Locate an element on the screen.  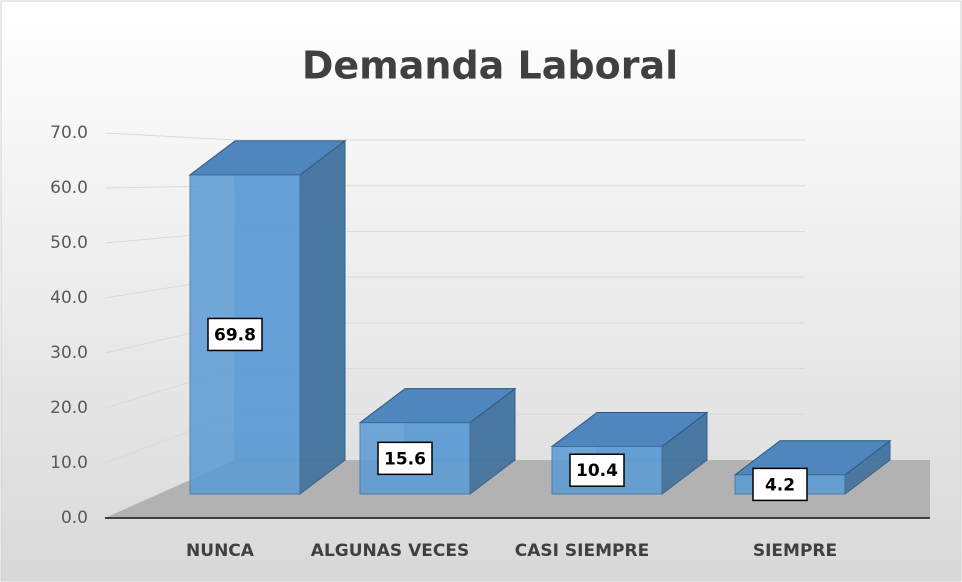
grid-line is located at coordinates (454, 136).